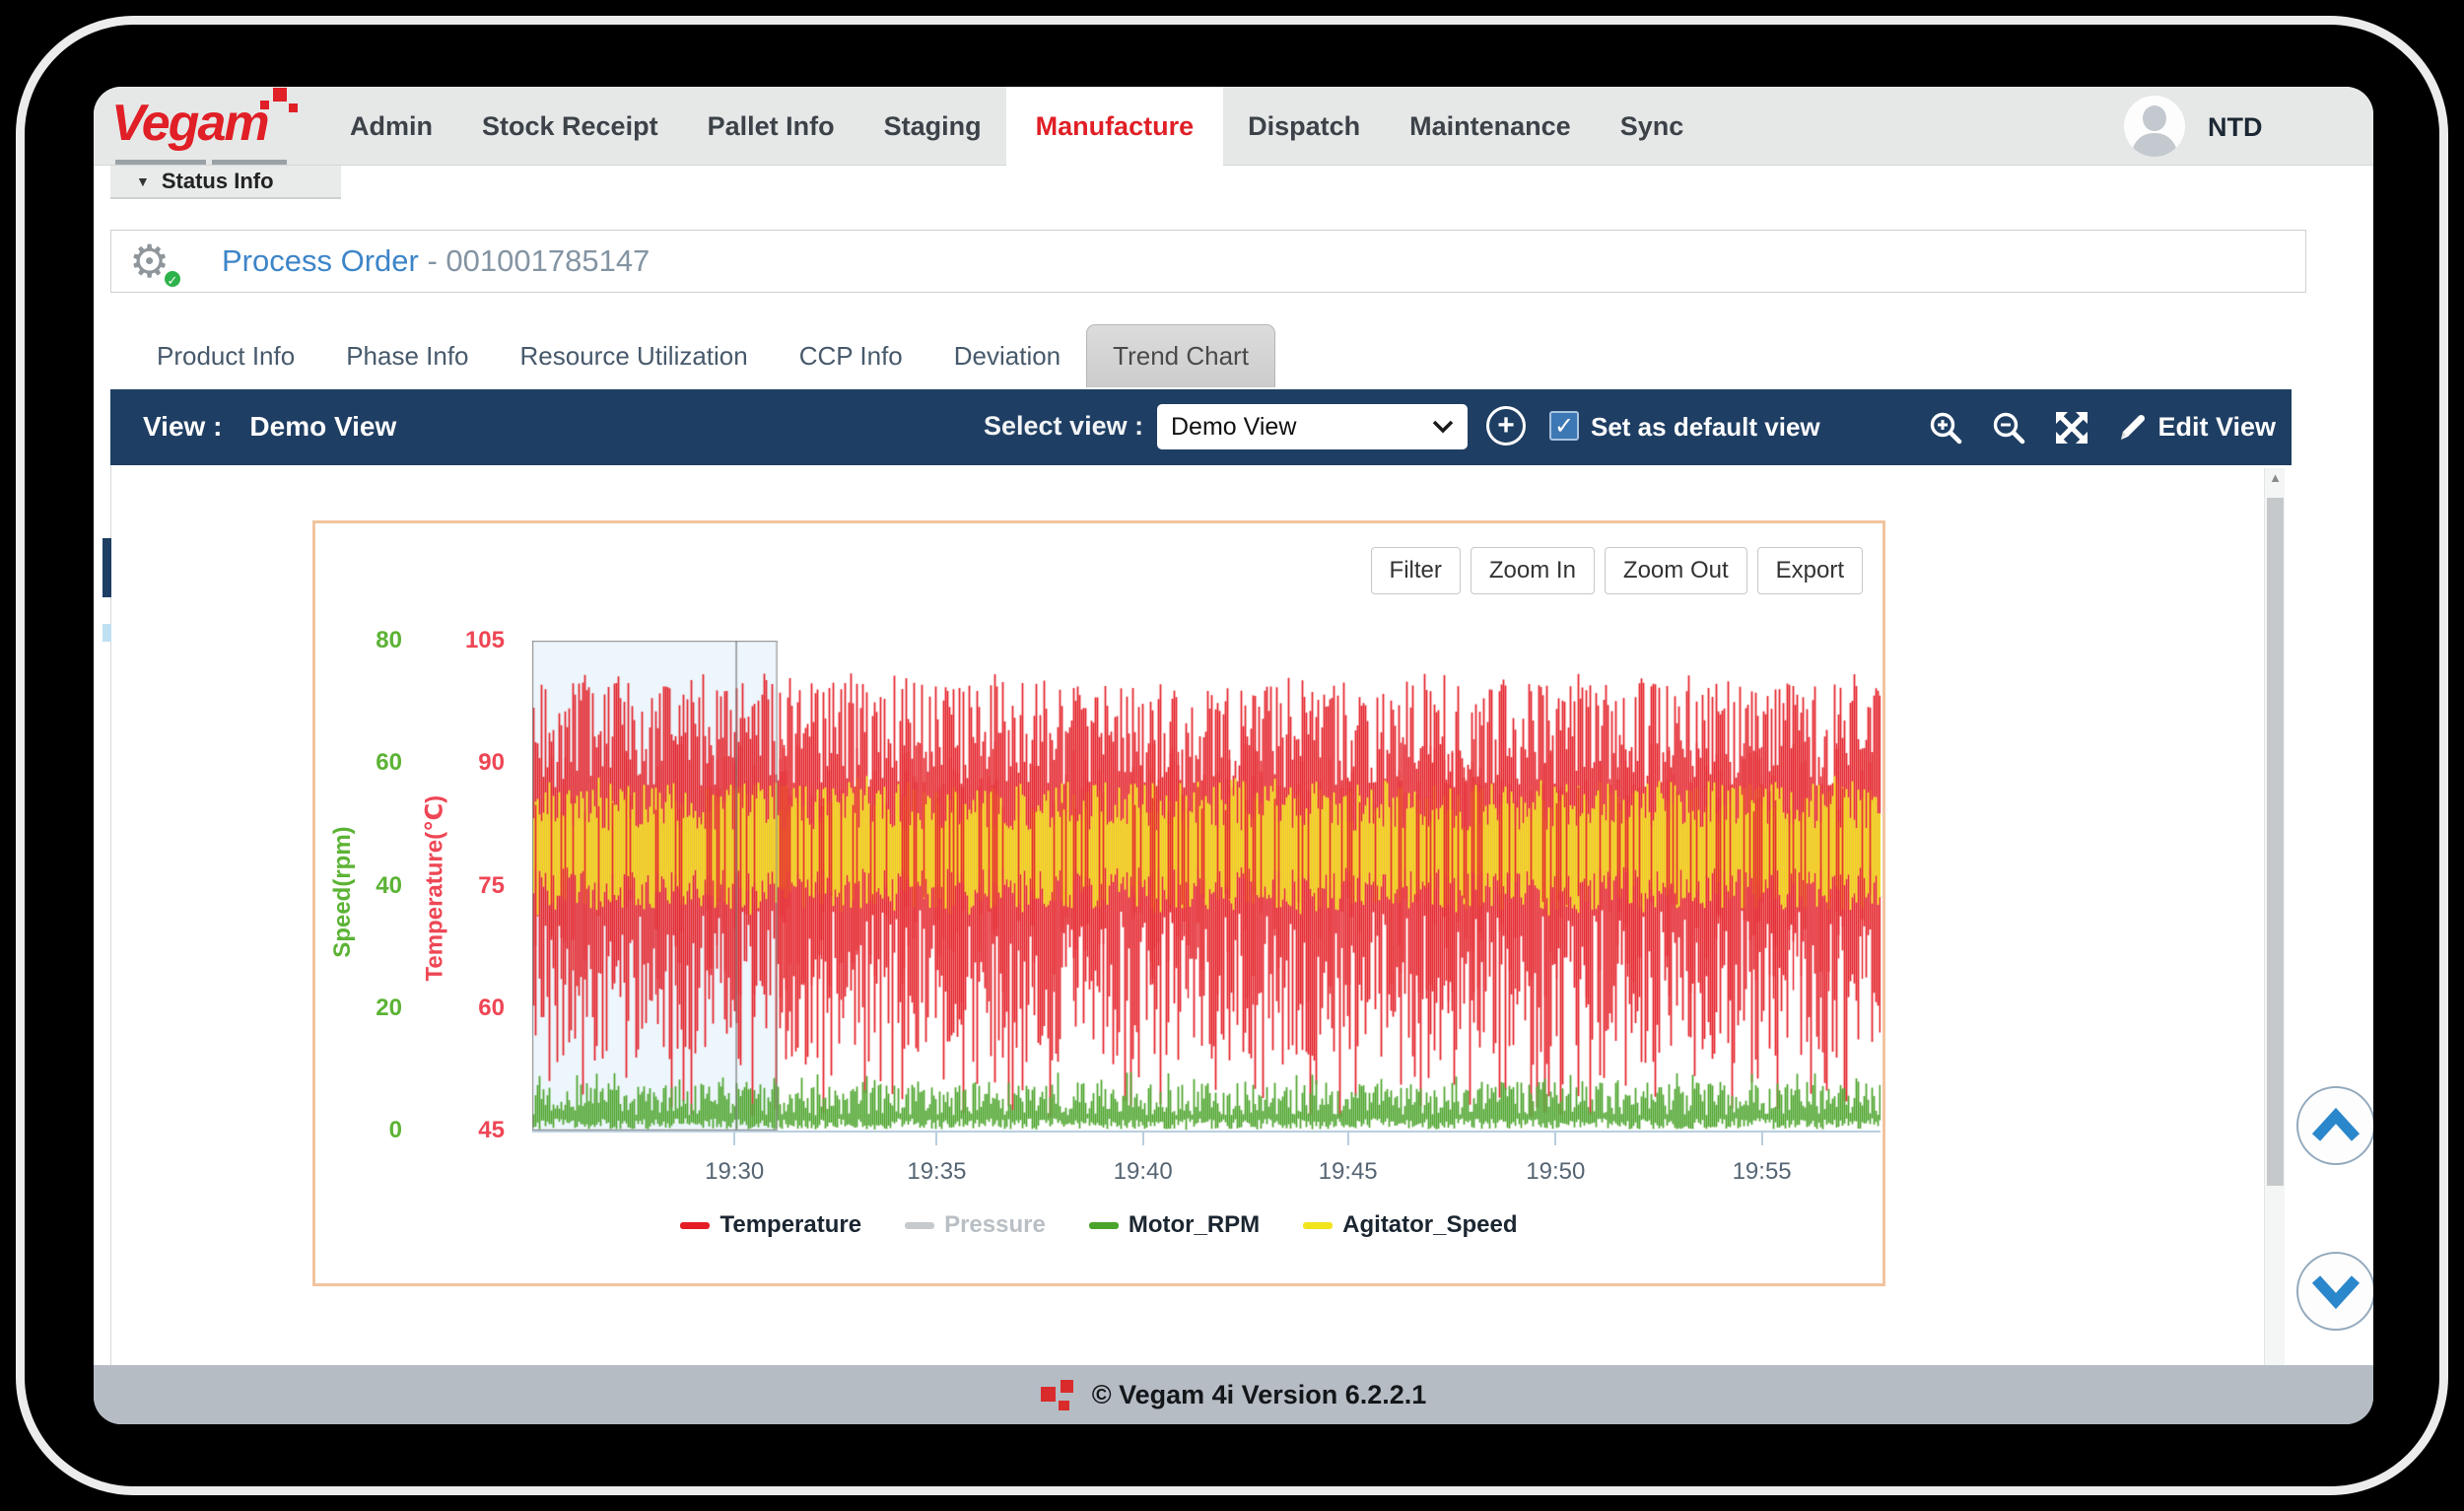  Describe the element at coordinates (735, 1171) in the screenshot. I see `x-tick-label: 19:30` at that location.